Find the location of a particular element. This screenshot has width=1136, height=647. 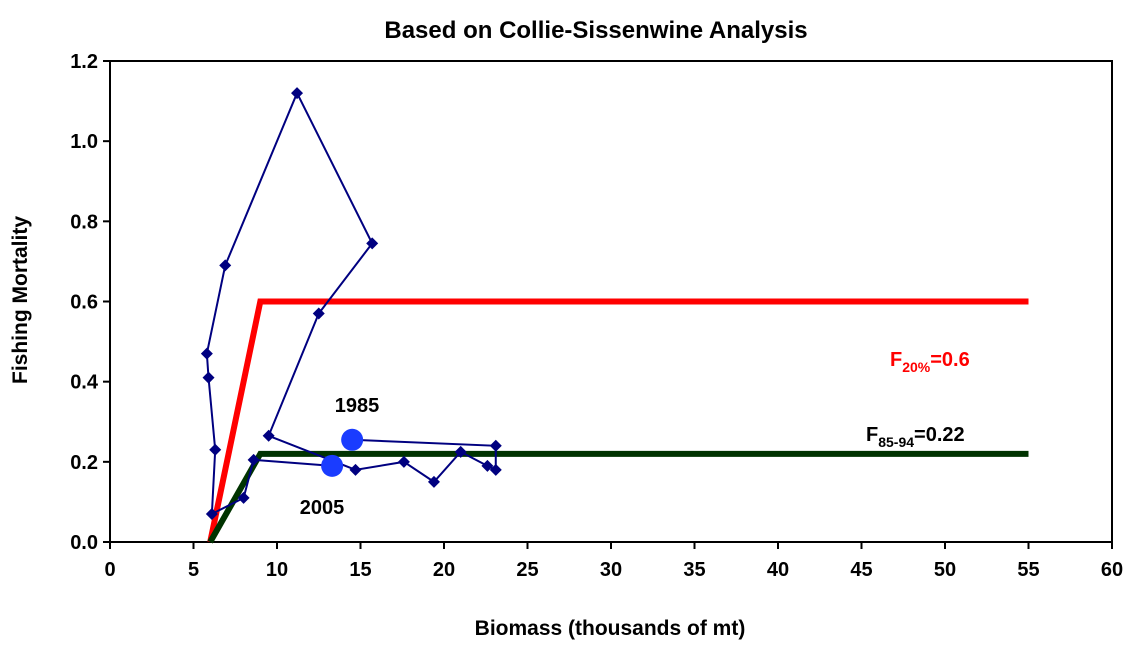

x-tick-label: 40 is located at coordinates (778, 570).